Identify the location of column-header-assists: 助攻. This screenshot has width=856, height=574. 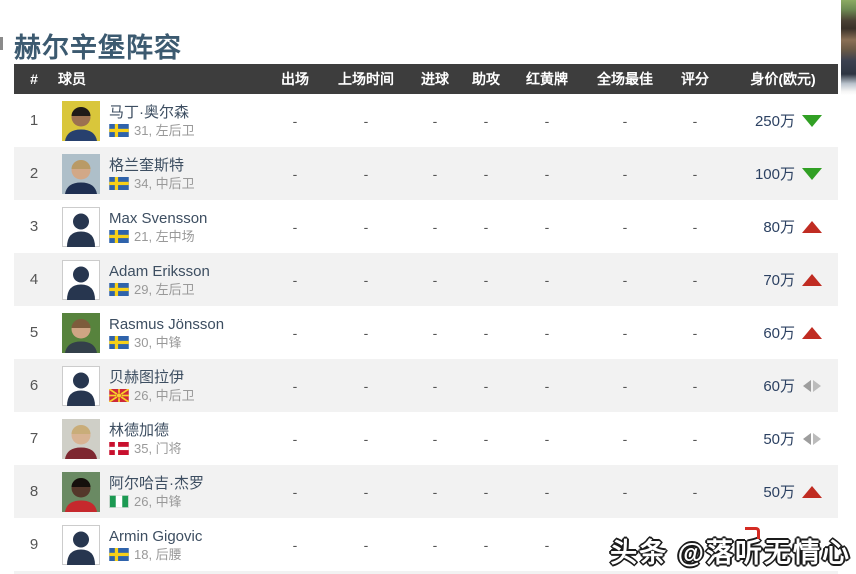
(486, 79).